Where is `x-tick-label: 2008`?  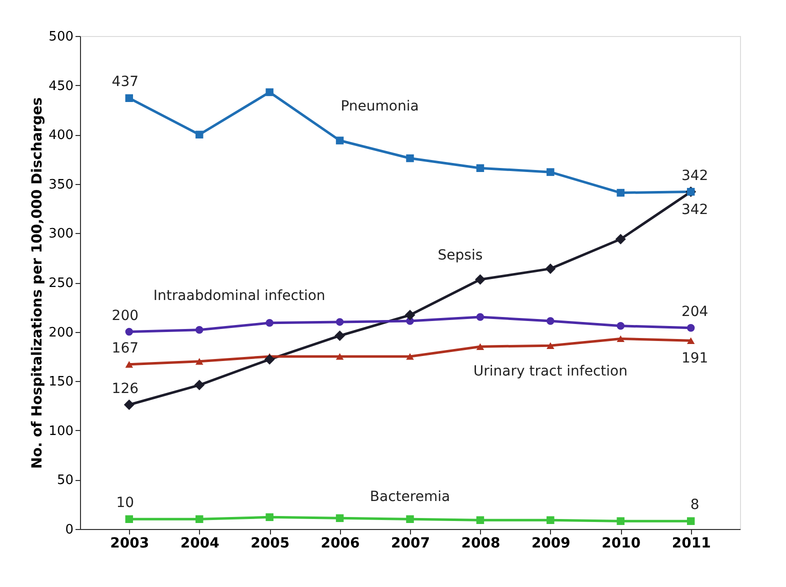
x-tick-label: 2008 is located at coordinates (480, 544).